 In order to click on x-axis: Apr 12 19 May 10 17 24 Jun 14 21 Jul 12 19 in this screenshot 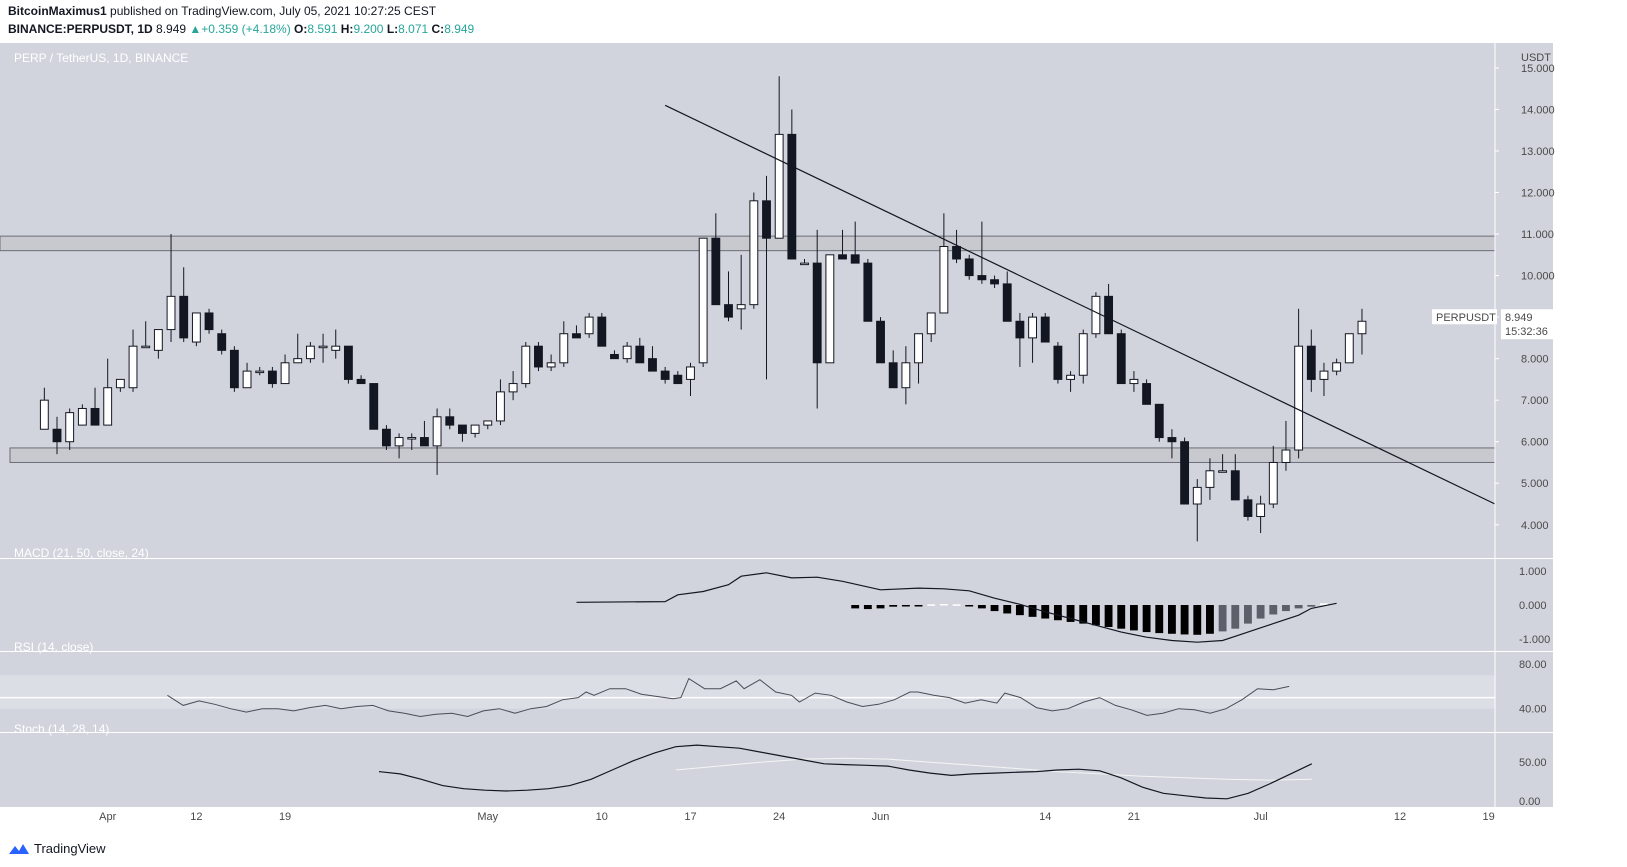, I will do `click(776, 815)`.